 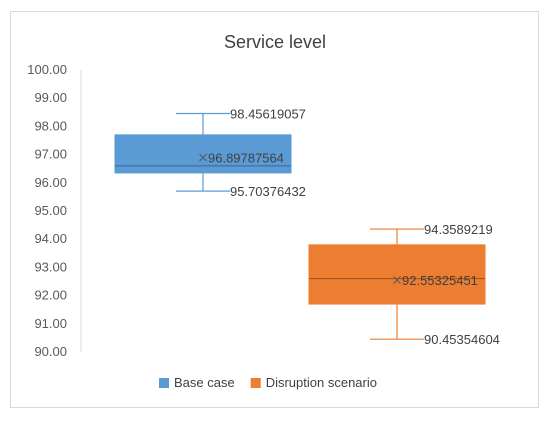 I want to click on y-tick-label: 98.00, so click(x=50, y=125).